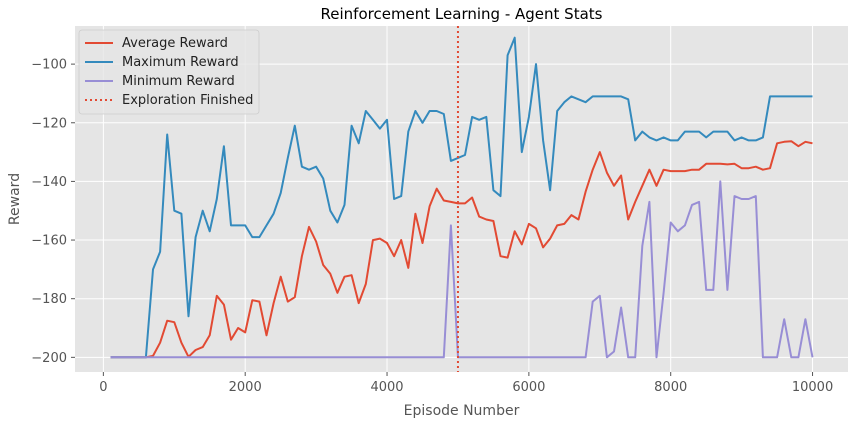  What do you see at coordinates (670, 387) in the screenshot?
I see `x-tick-label: 8000` at bounding box center [670, 387].